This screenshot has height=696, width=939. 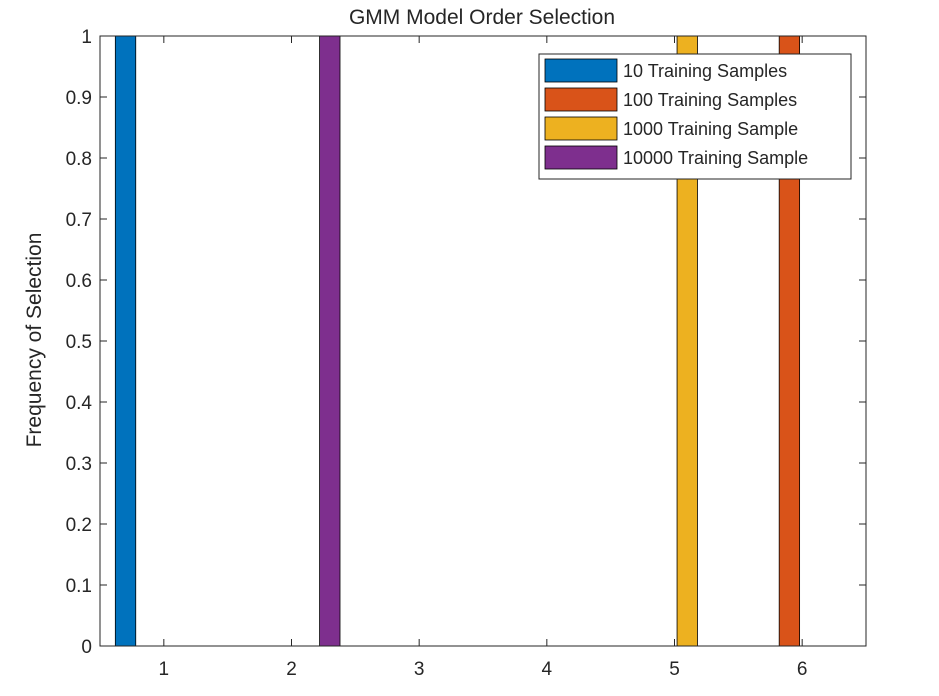 I want to click on x-tick-label: 1, so click(x=164, y=669).